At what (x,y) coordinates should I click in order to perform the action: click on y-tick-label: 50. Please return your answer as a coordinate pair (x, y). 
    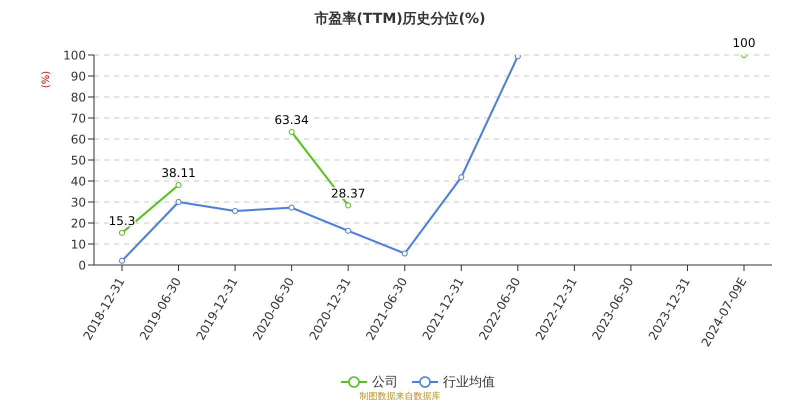
    Looking at the image, I should click on (78, 160).